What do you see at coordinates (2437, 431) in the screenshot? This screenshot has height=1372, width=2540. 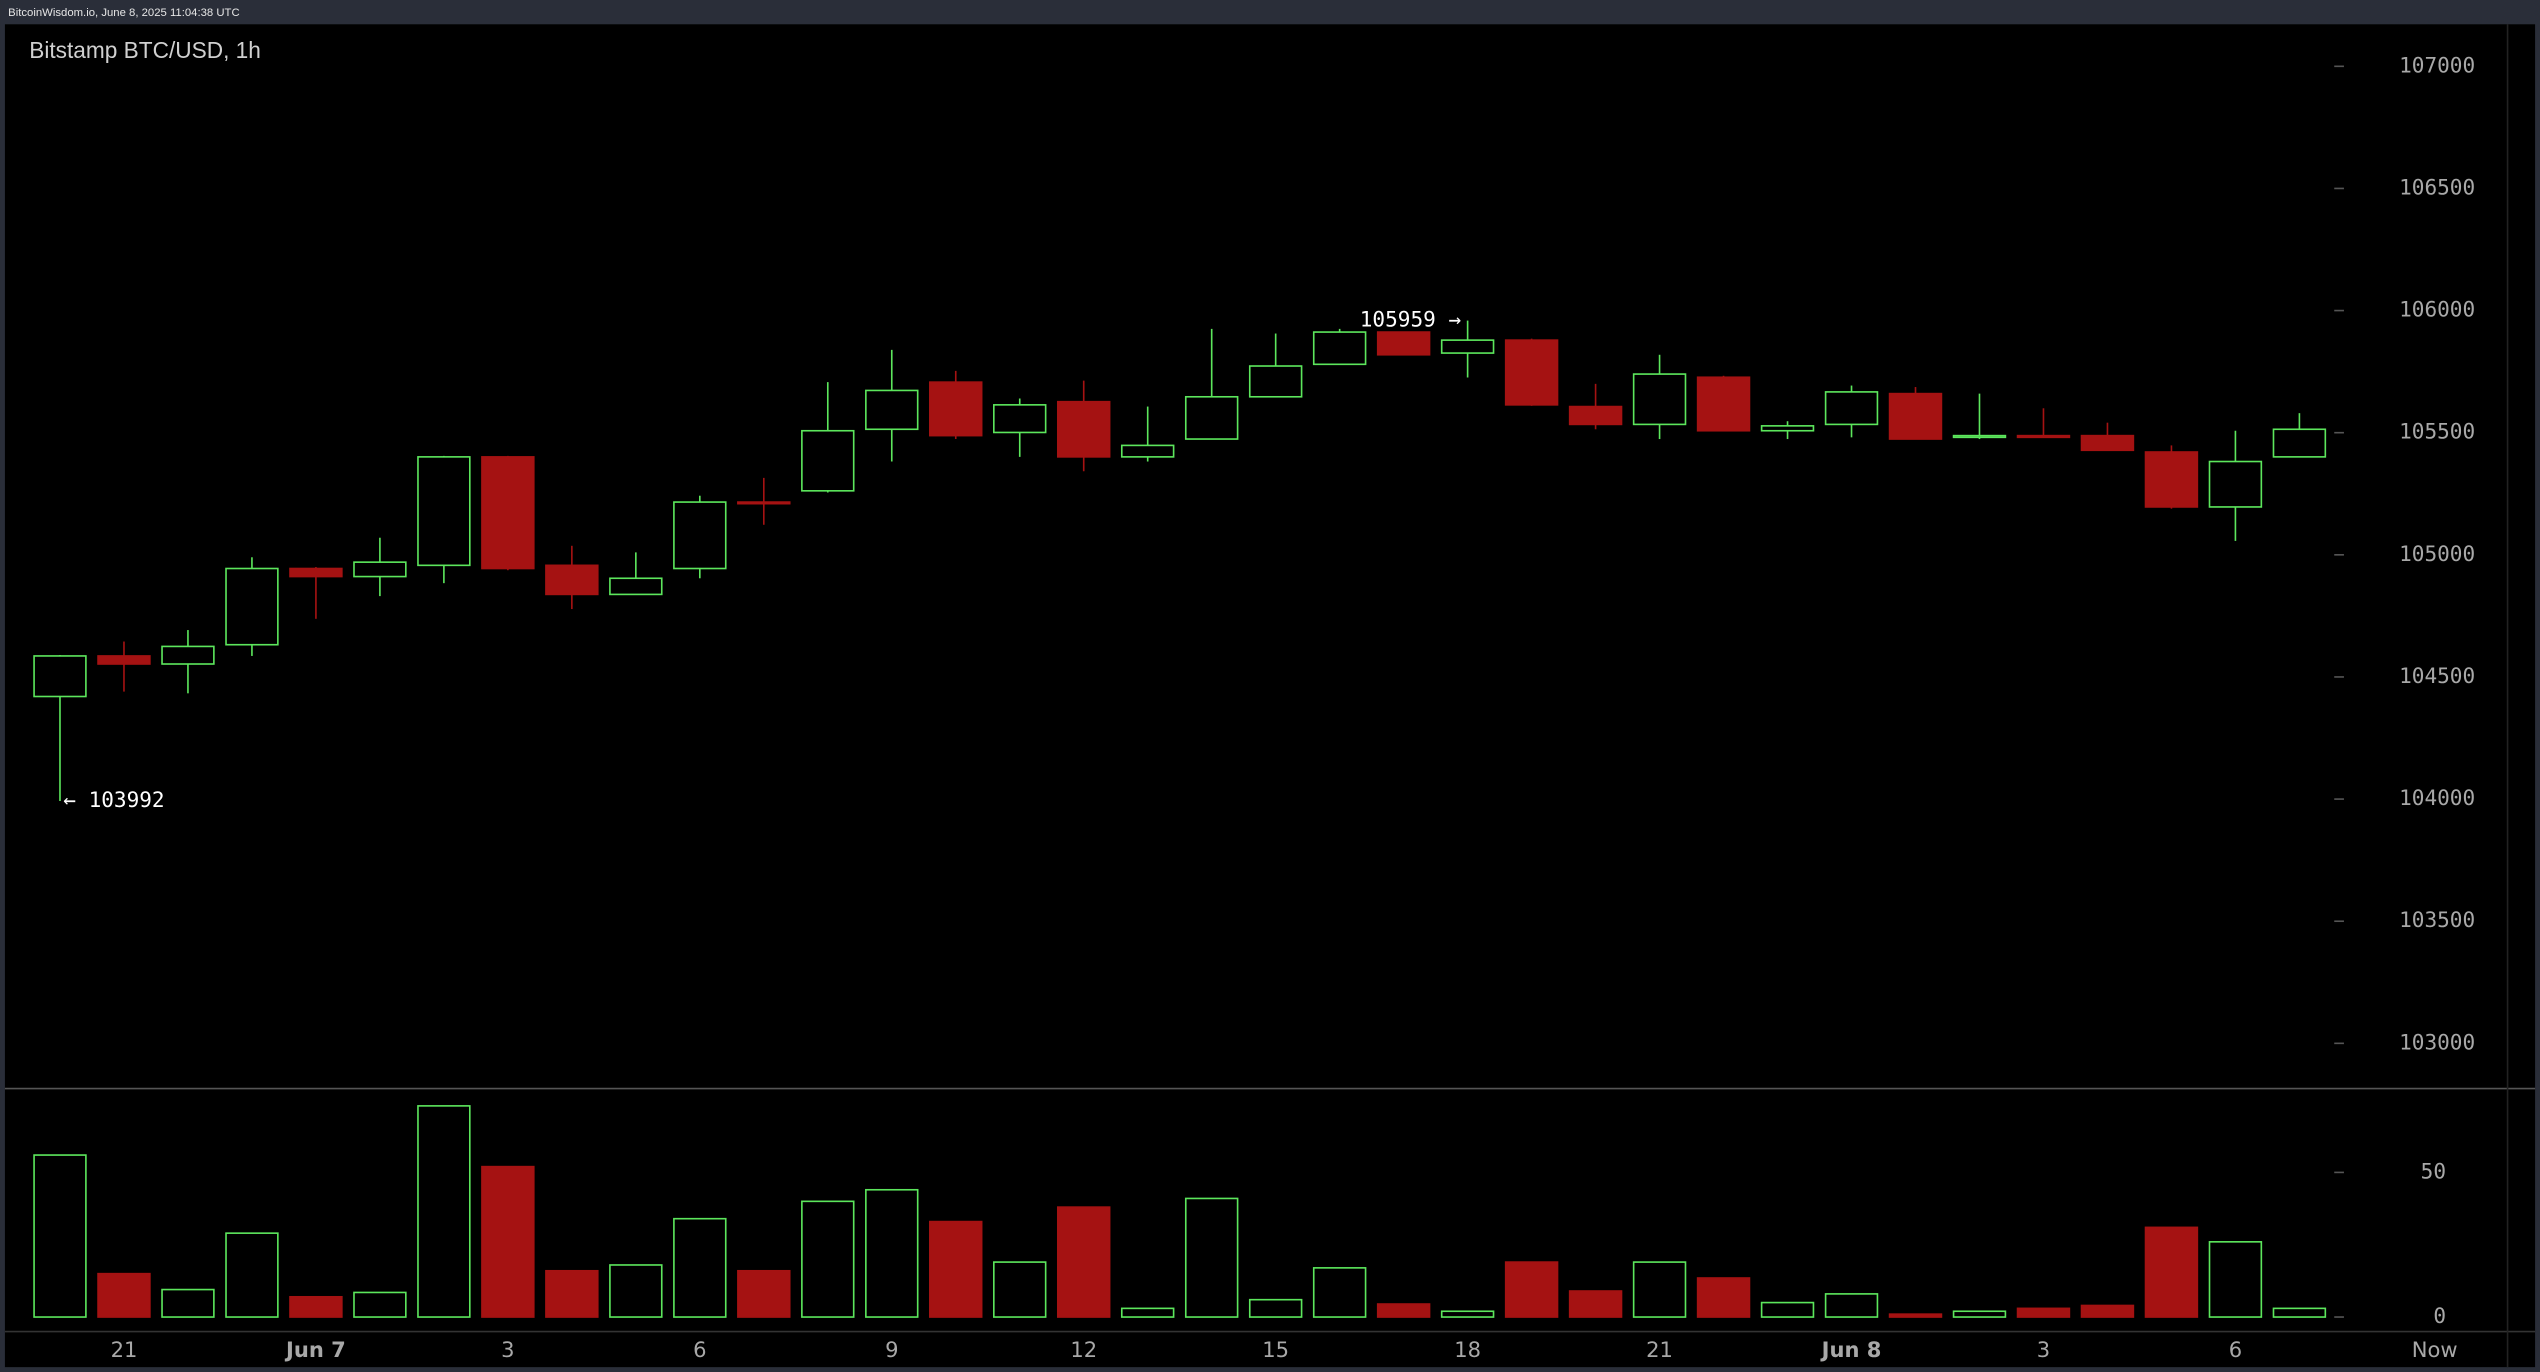 I see `y-tick-label: 105500` at bounding box center [2437, 431].